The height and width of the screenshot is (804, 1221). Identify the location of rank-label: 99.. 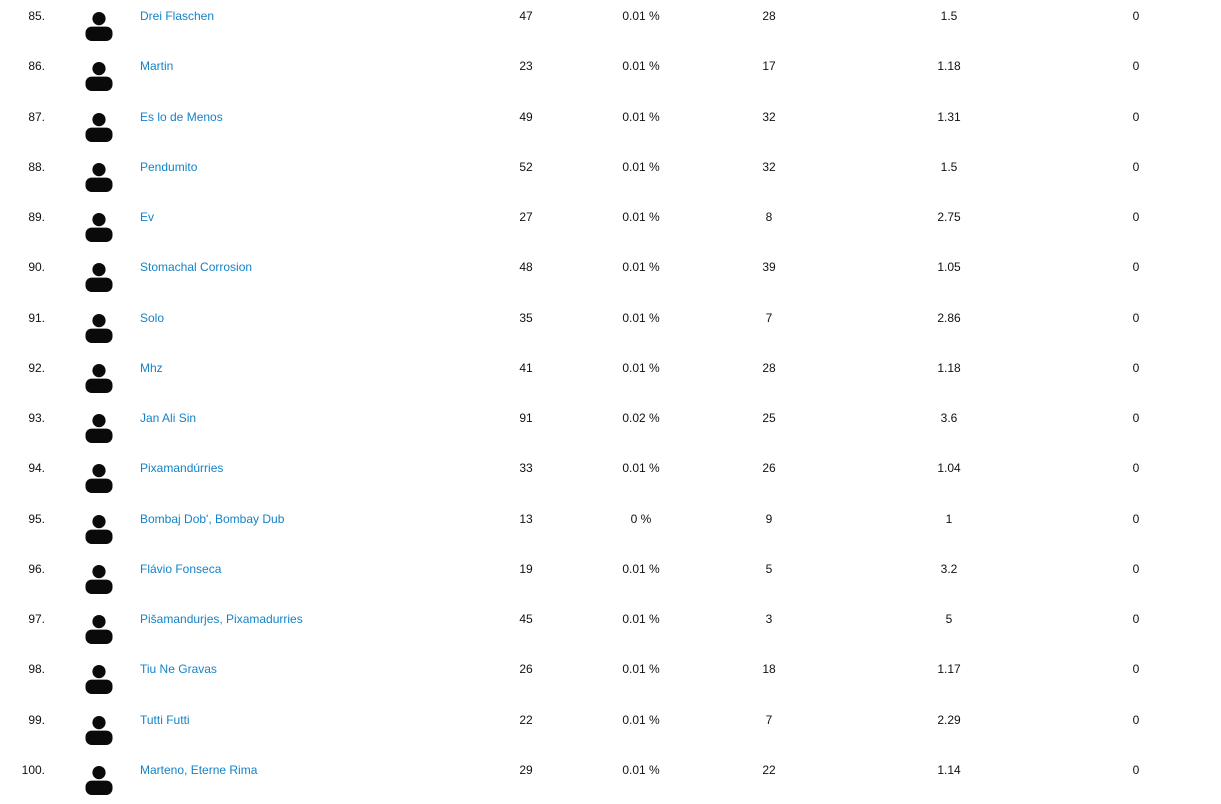
(36, 719).